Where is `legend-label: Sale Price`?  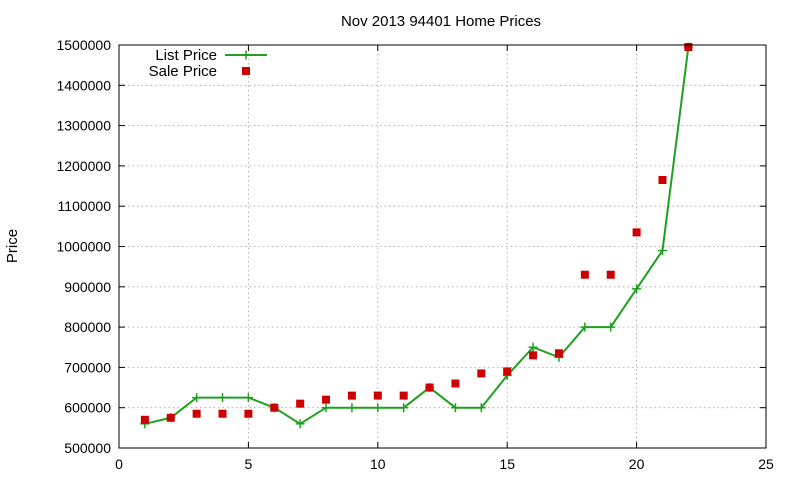
legend-label: Sale Price is located at coordinates (183, 71).